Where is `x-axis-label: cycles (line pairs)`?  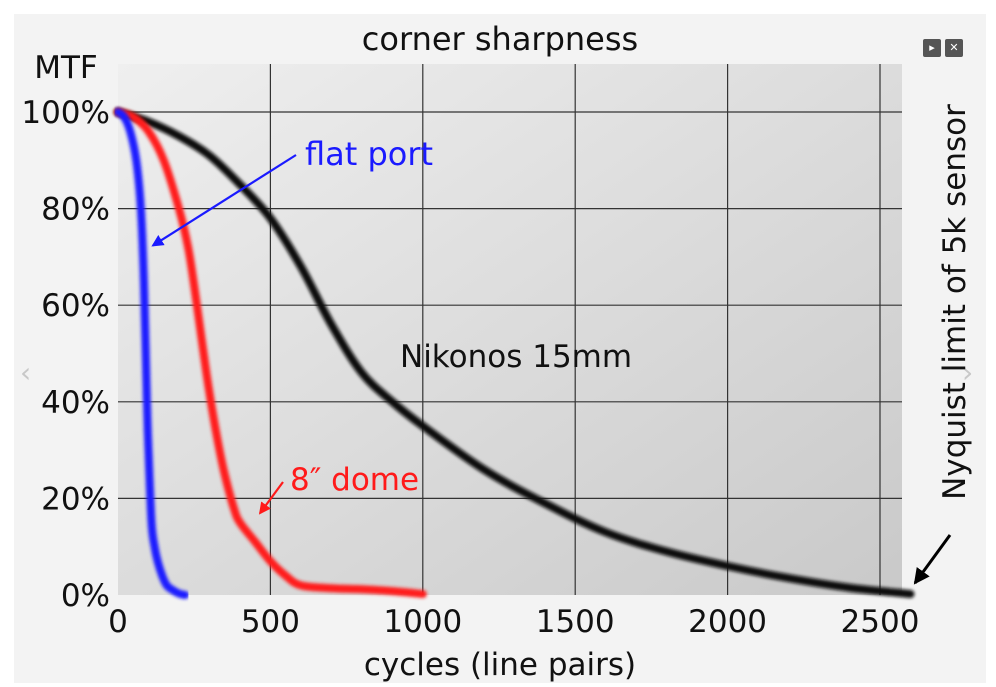
x-axis-label: cycles (line pairs) is located at coordinates (500, 665).